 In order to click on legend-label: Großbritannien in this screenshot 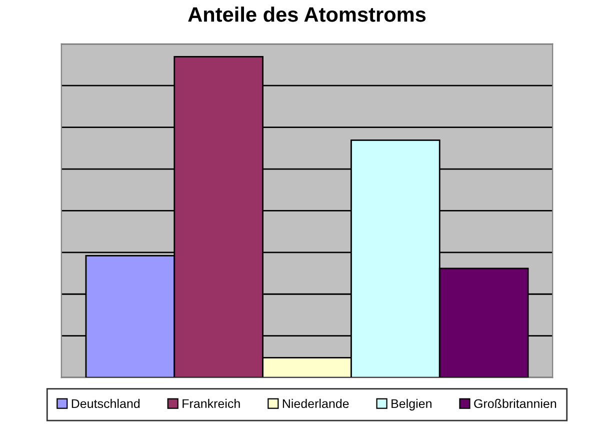, I will do `click(515, 403)`.